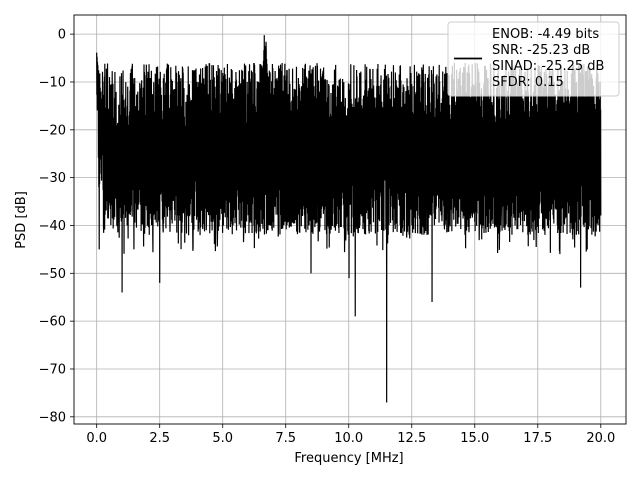  Describe the element at coordinates (52, 369) in the screenshot. I see `y-tick-label: −70` at that location.